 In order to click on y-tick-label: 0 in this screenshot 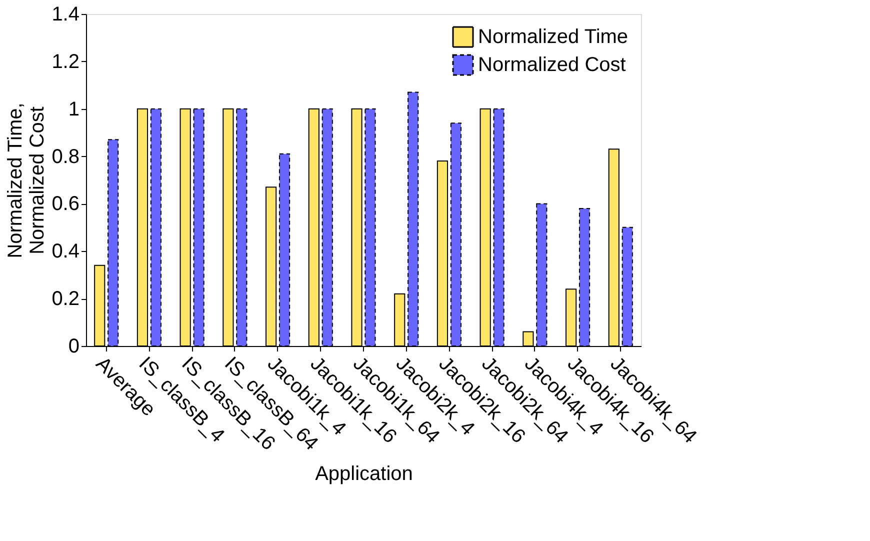, I will do `click(74, 347)`.